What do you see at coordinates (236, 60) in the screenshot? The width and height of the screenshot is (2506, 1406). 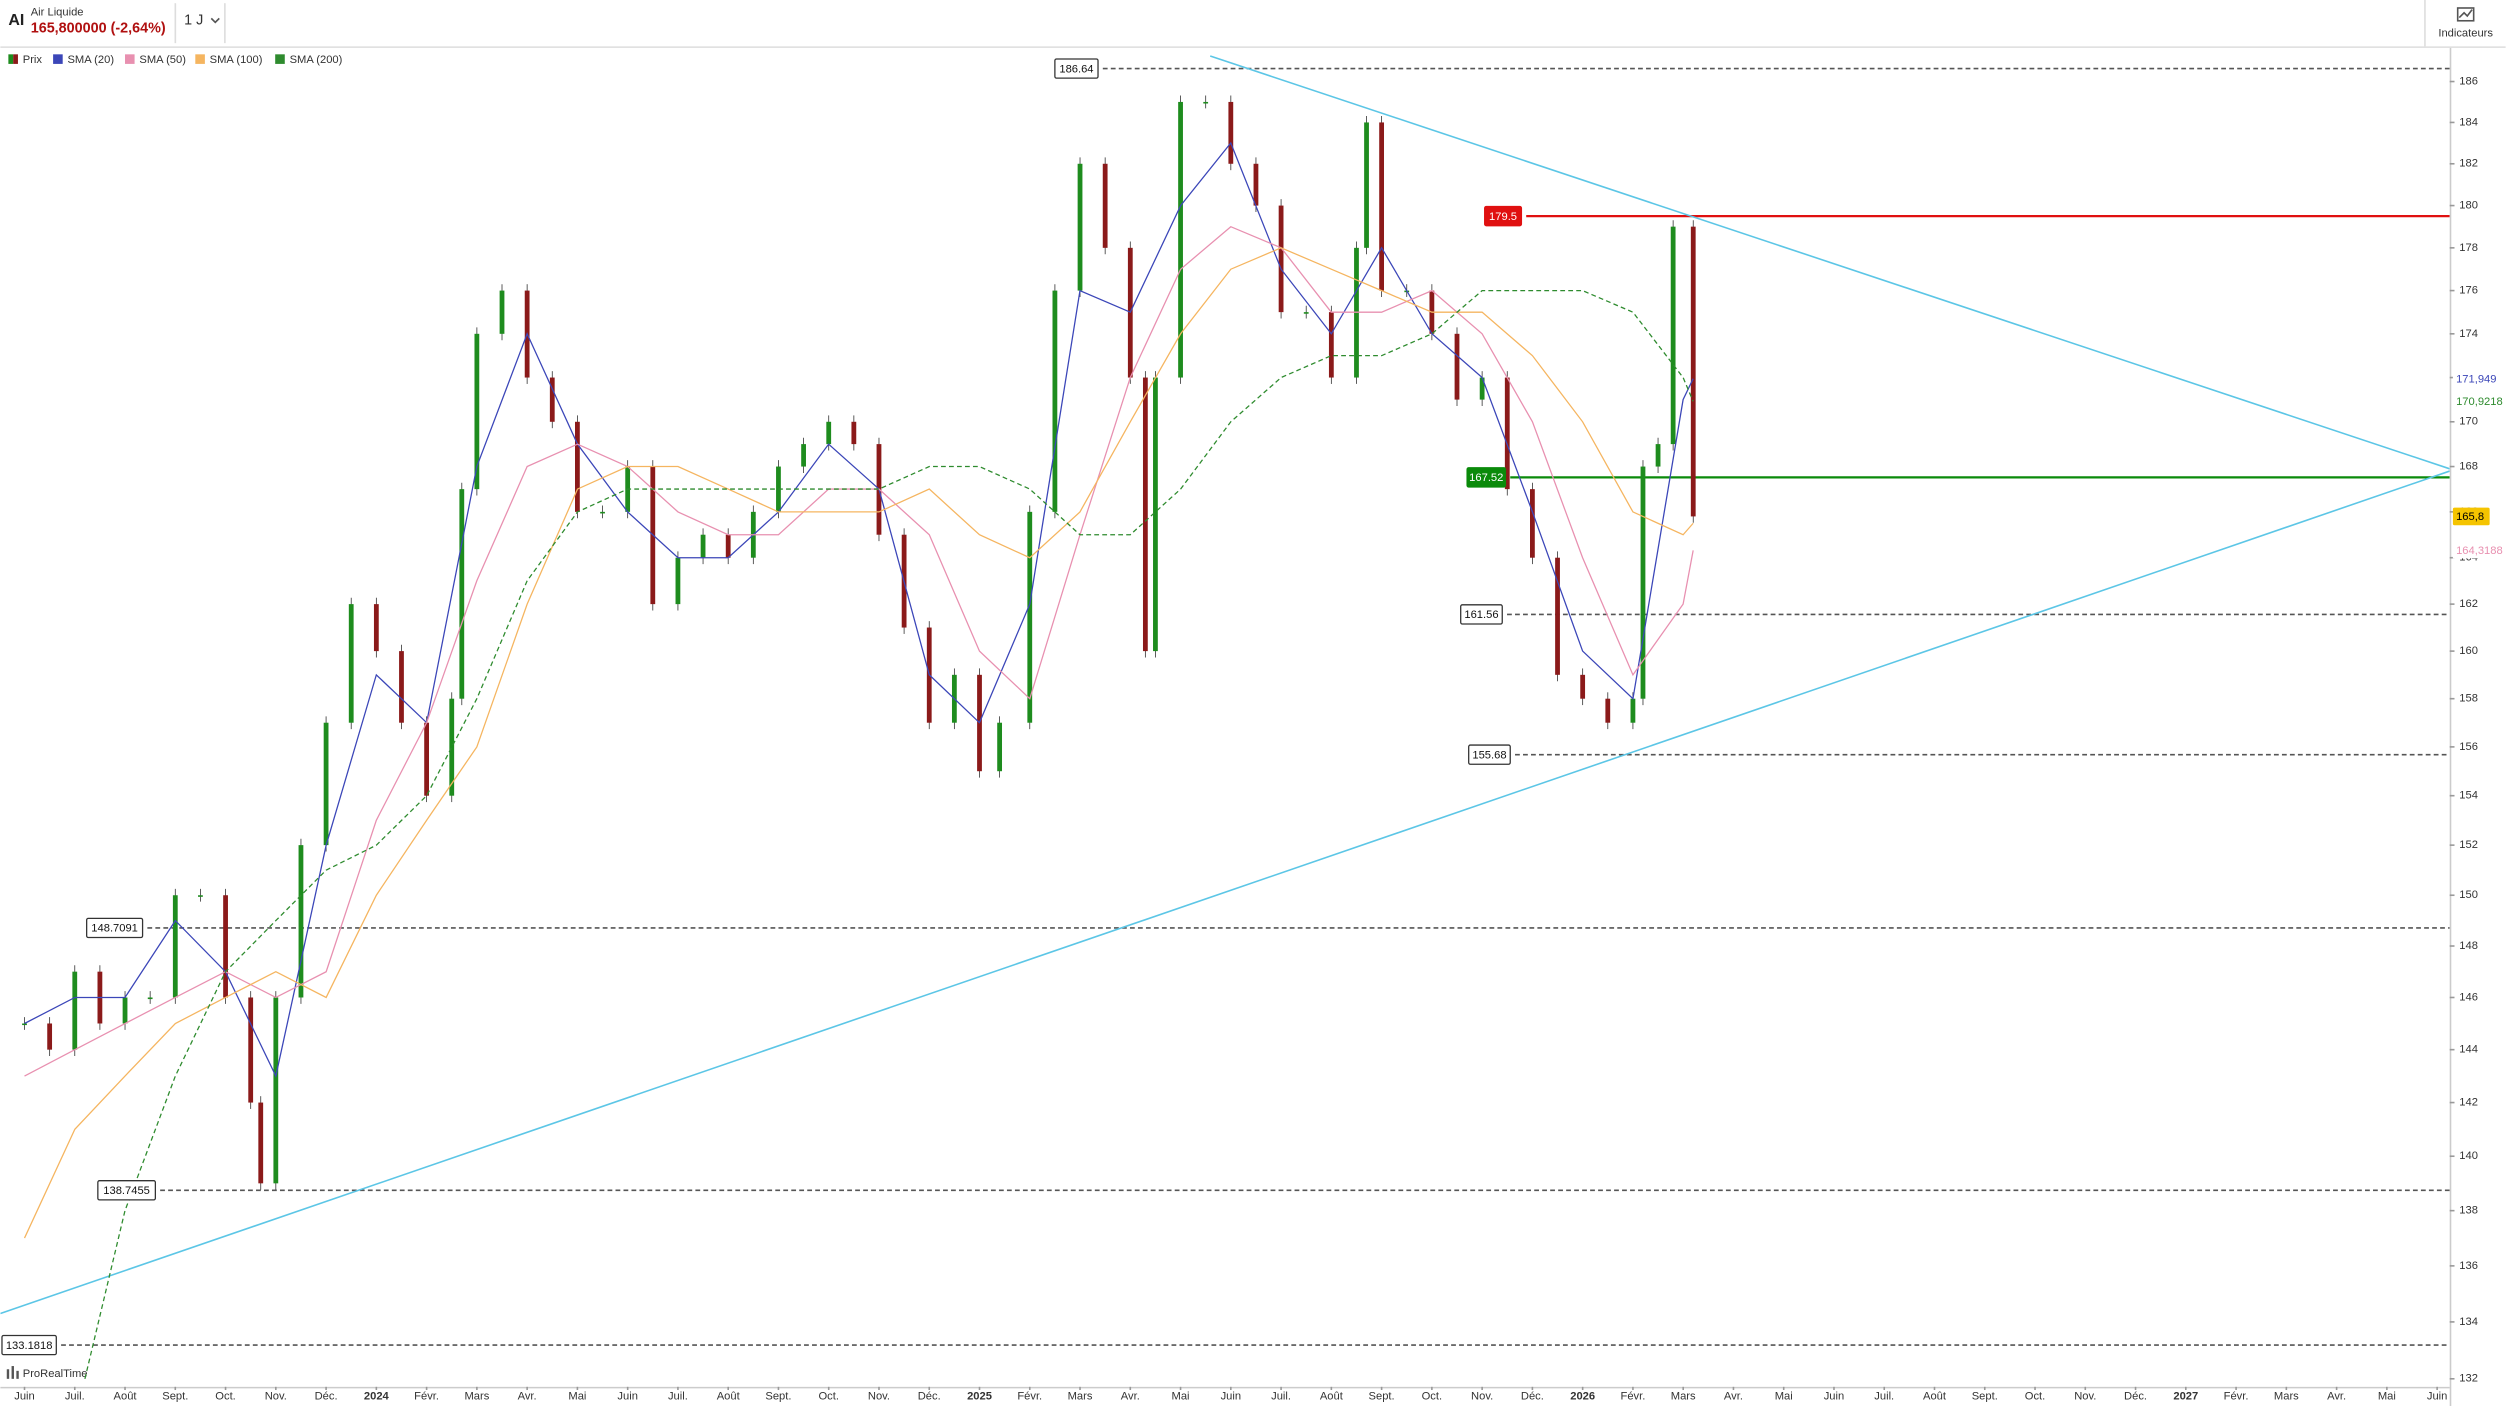 I see `legend-label: SMA (100)` at bounding box center [236, 60].